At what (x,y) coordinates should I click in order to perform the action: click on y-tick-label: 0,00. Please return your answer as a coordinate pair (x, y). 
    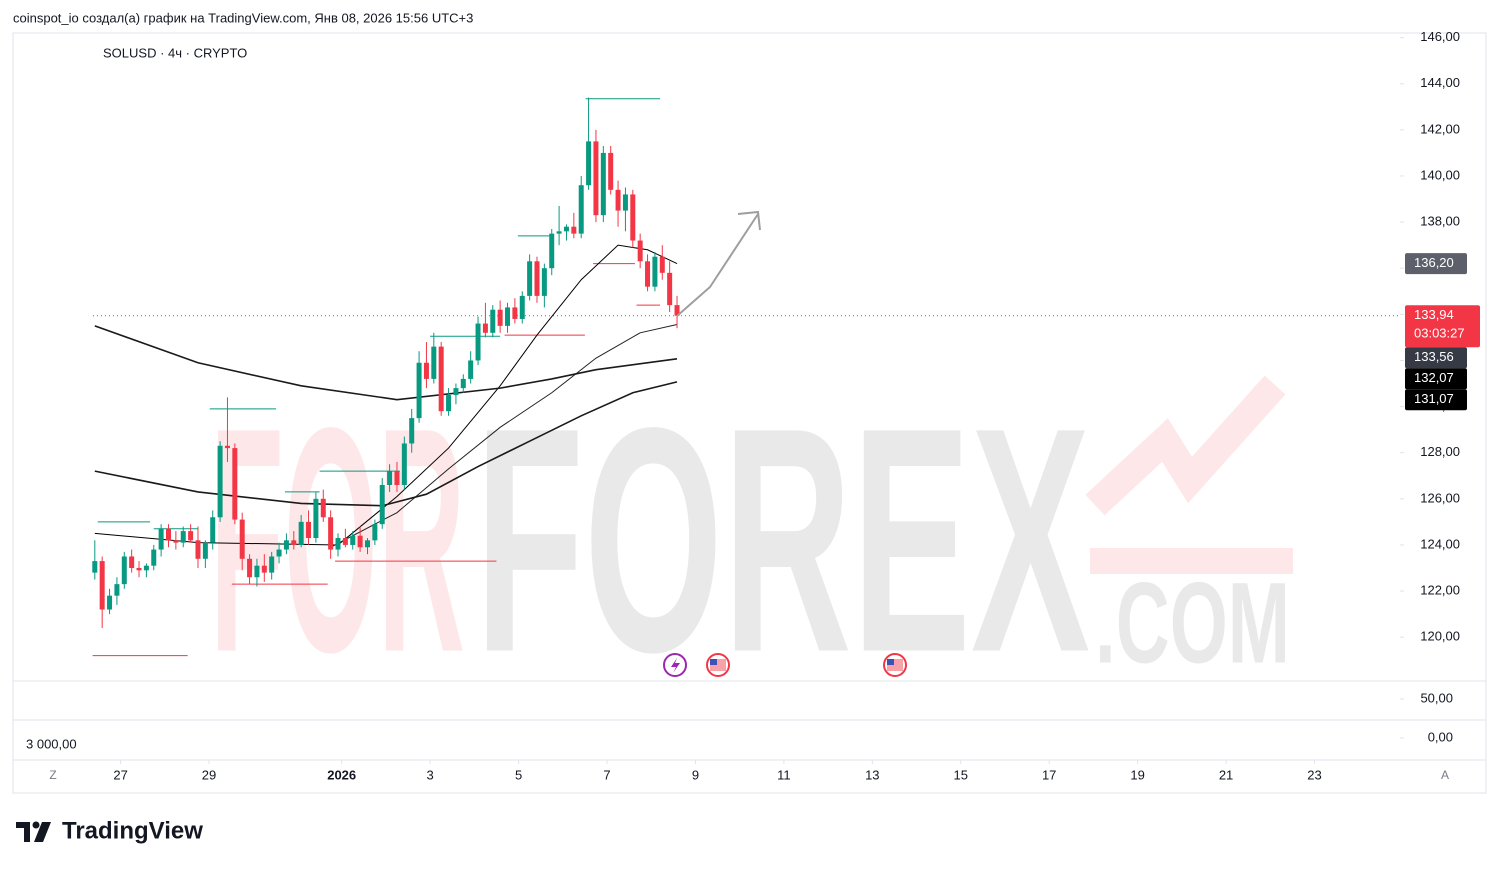
    Looking at the image, I should click on (1440, 736).